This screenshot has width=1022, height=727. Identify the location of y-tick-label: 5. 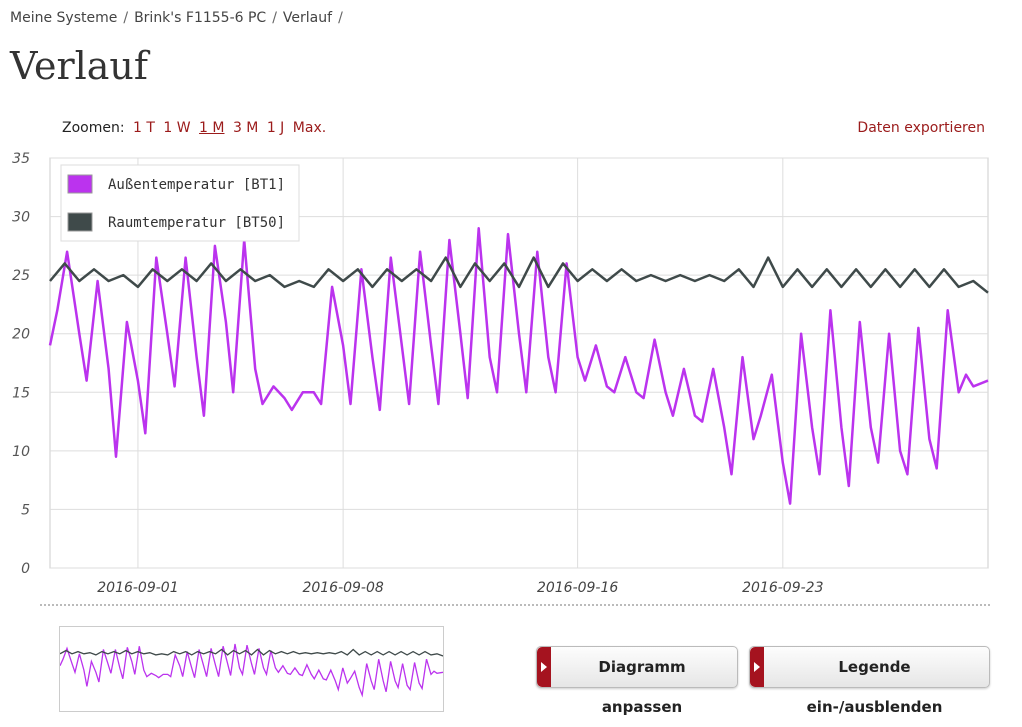
(25, 510).